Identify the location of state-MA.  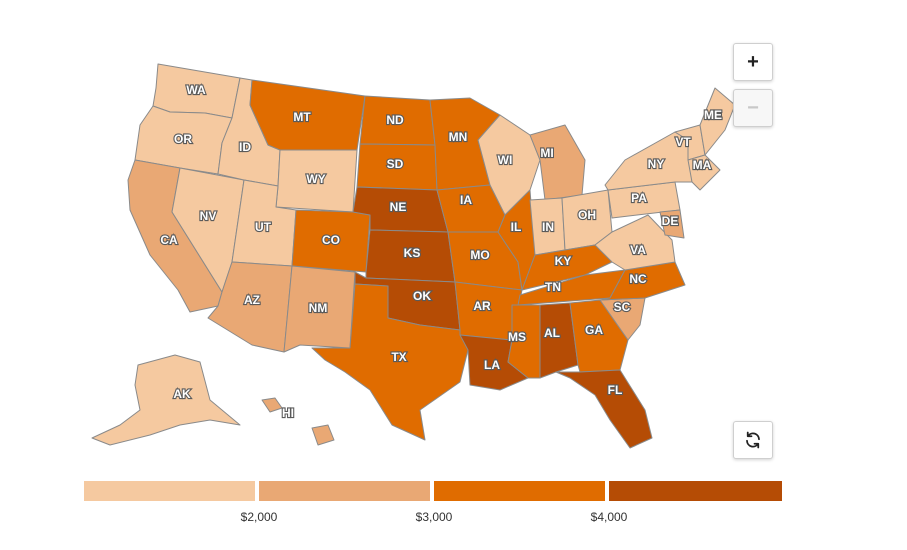
(704, 172).